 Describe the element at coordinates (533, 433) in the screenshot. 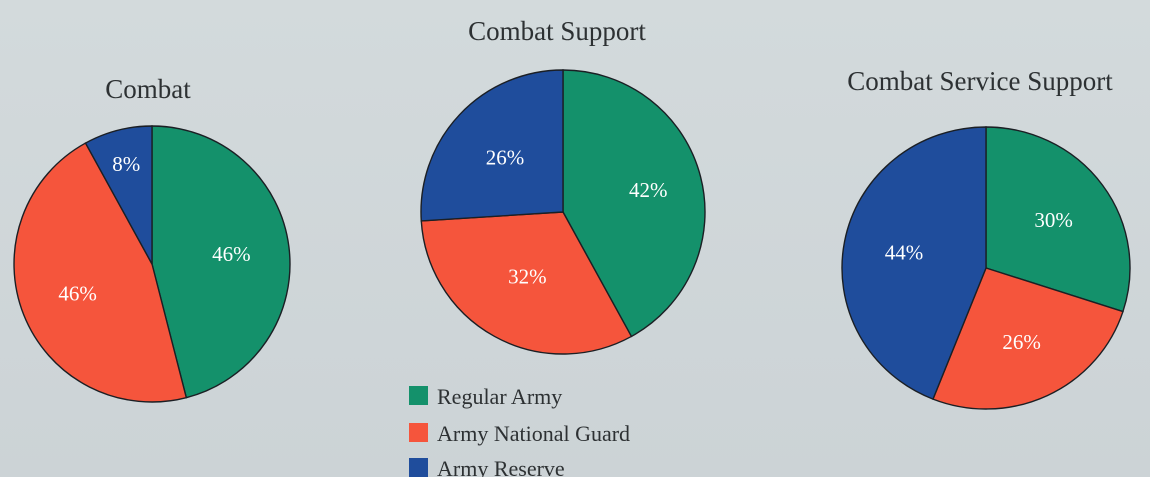

I see `legend-label-army-national-guard: Army National Guard` at that location.